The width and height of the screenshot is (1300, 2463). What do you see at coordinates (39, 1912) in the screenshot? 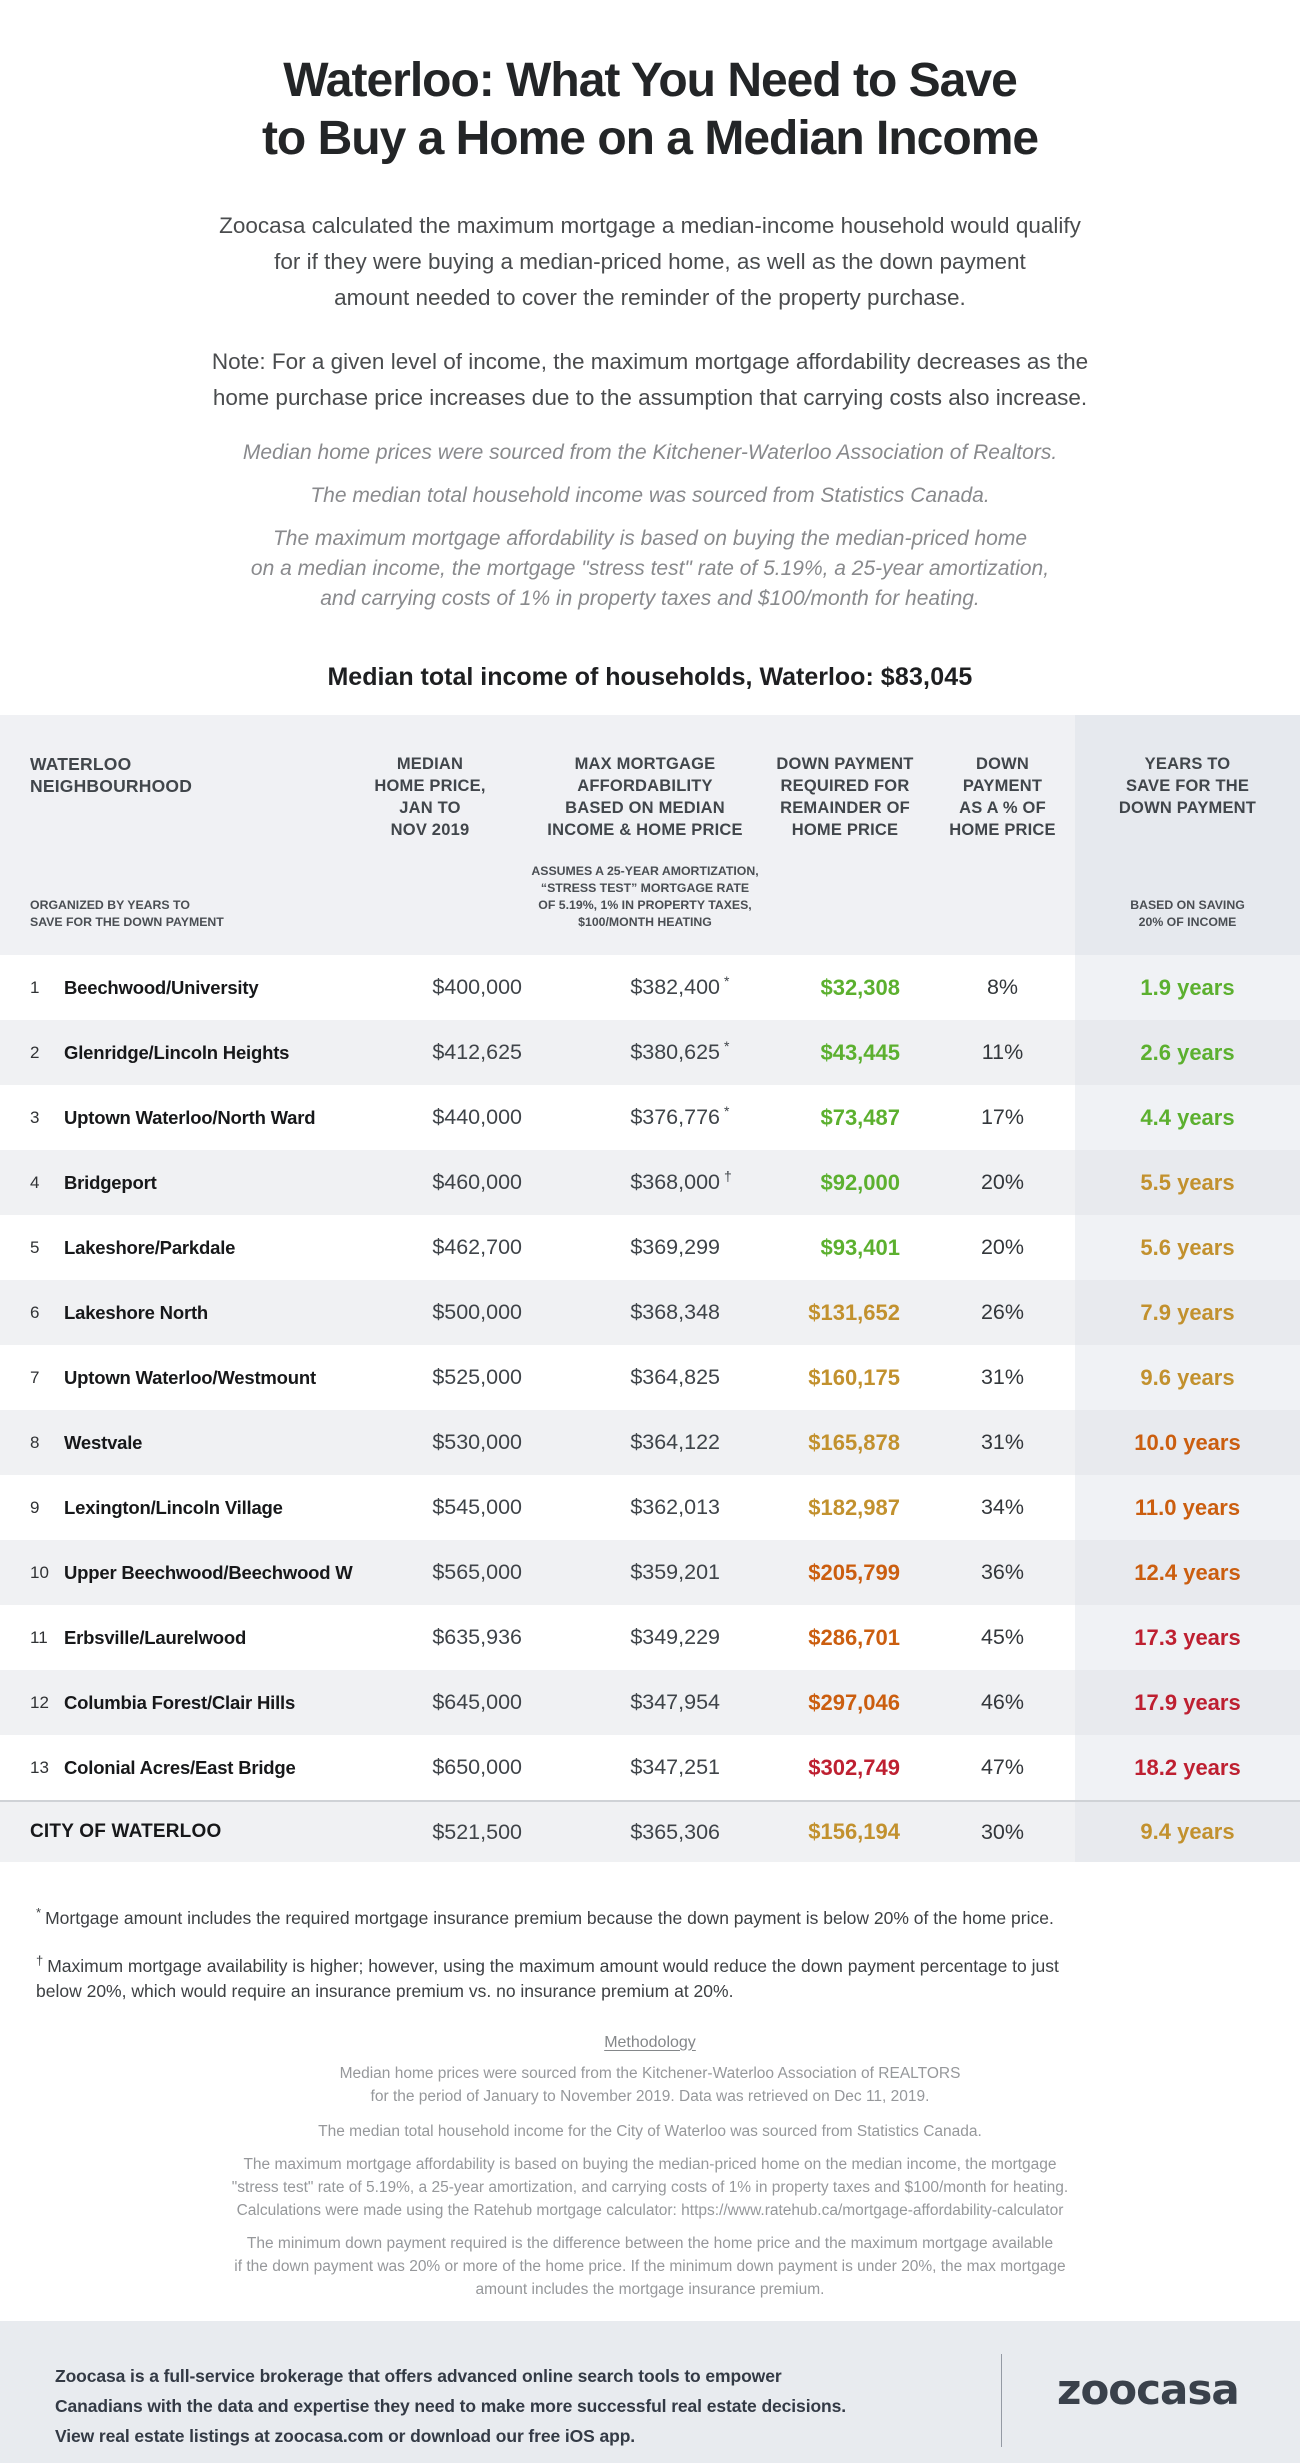
I see `asterisk-marker: *` at bounding box center [39, 1912].